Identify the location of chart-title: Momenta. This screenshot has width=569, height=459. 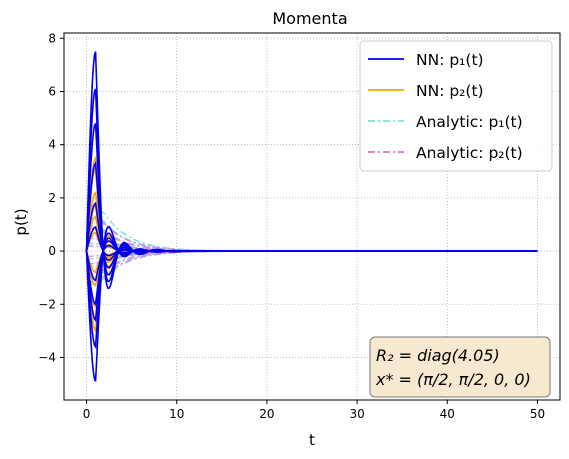
(309, 18).